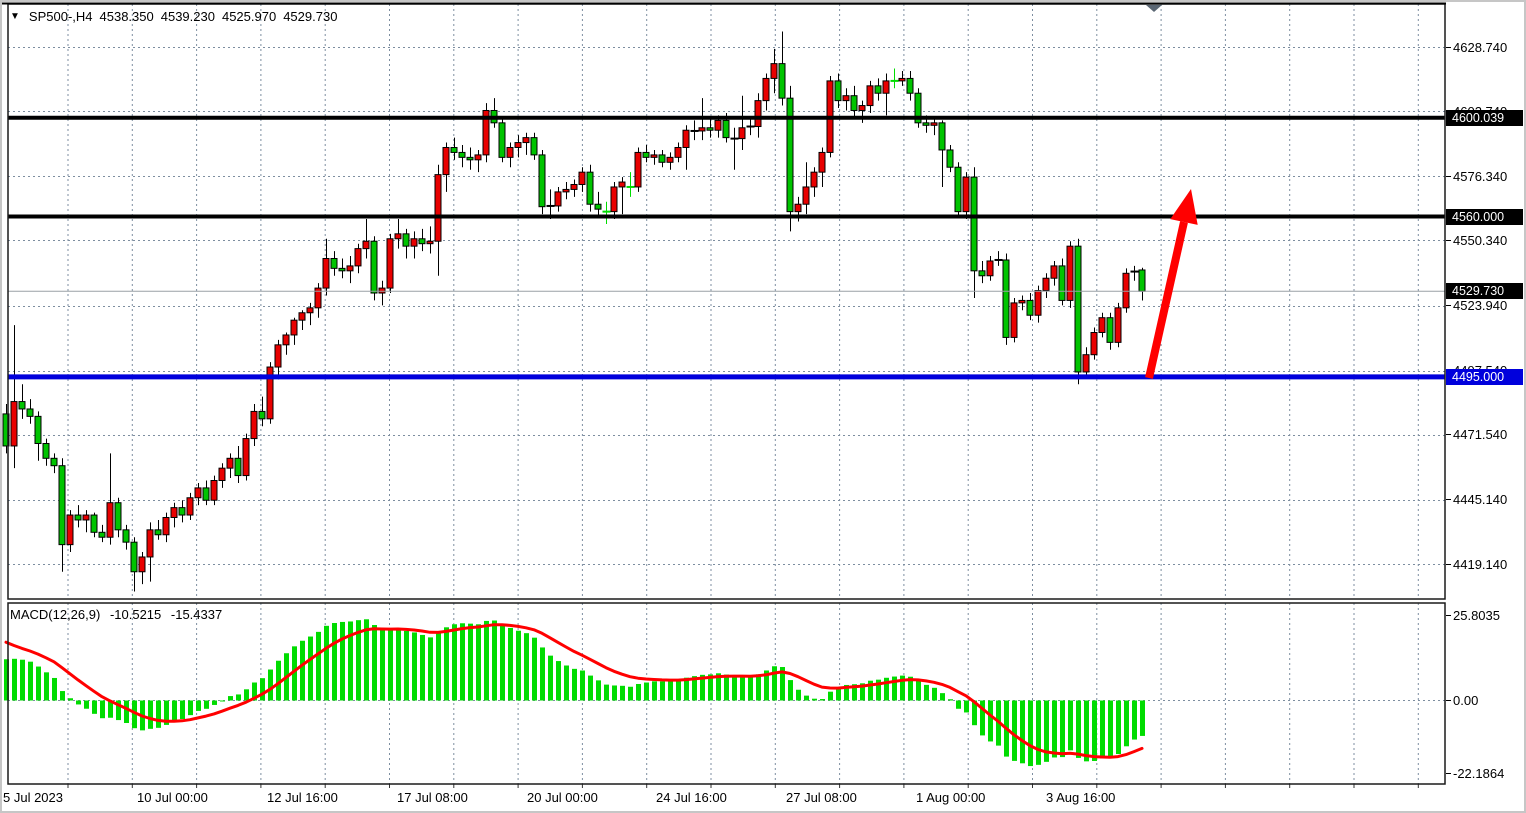 The width and height of the screenshot is (1526, 813). What do you see at coordinates (1462, 701) in the screenshot?
I see `macd-tick: 0.00` at bounding box center [1462, 701].